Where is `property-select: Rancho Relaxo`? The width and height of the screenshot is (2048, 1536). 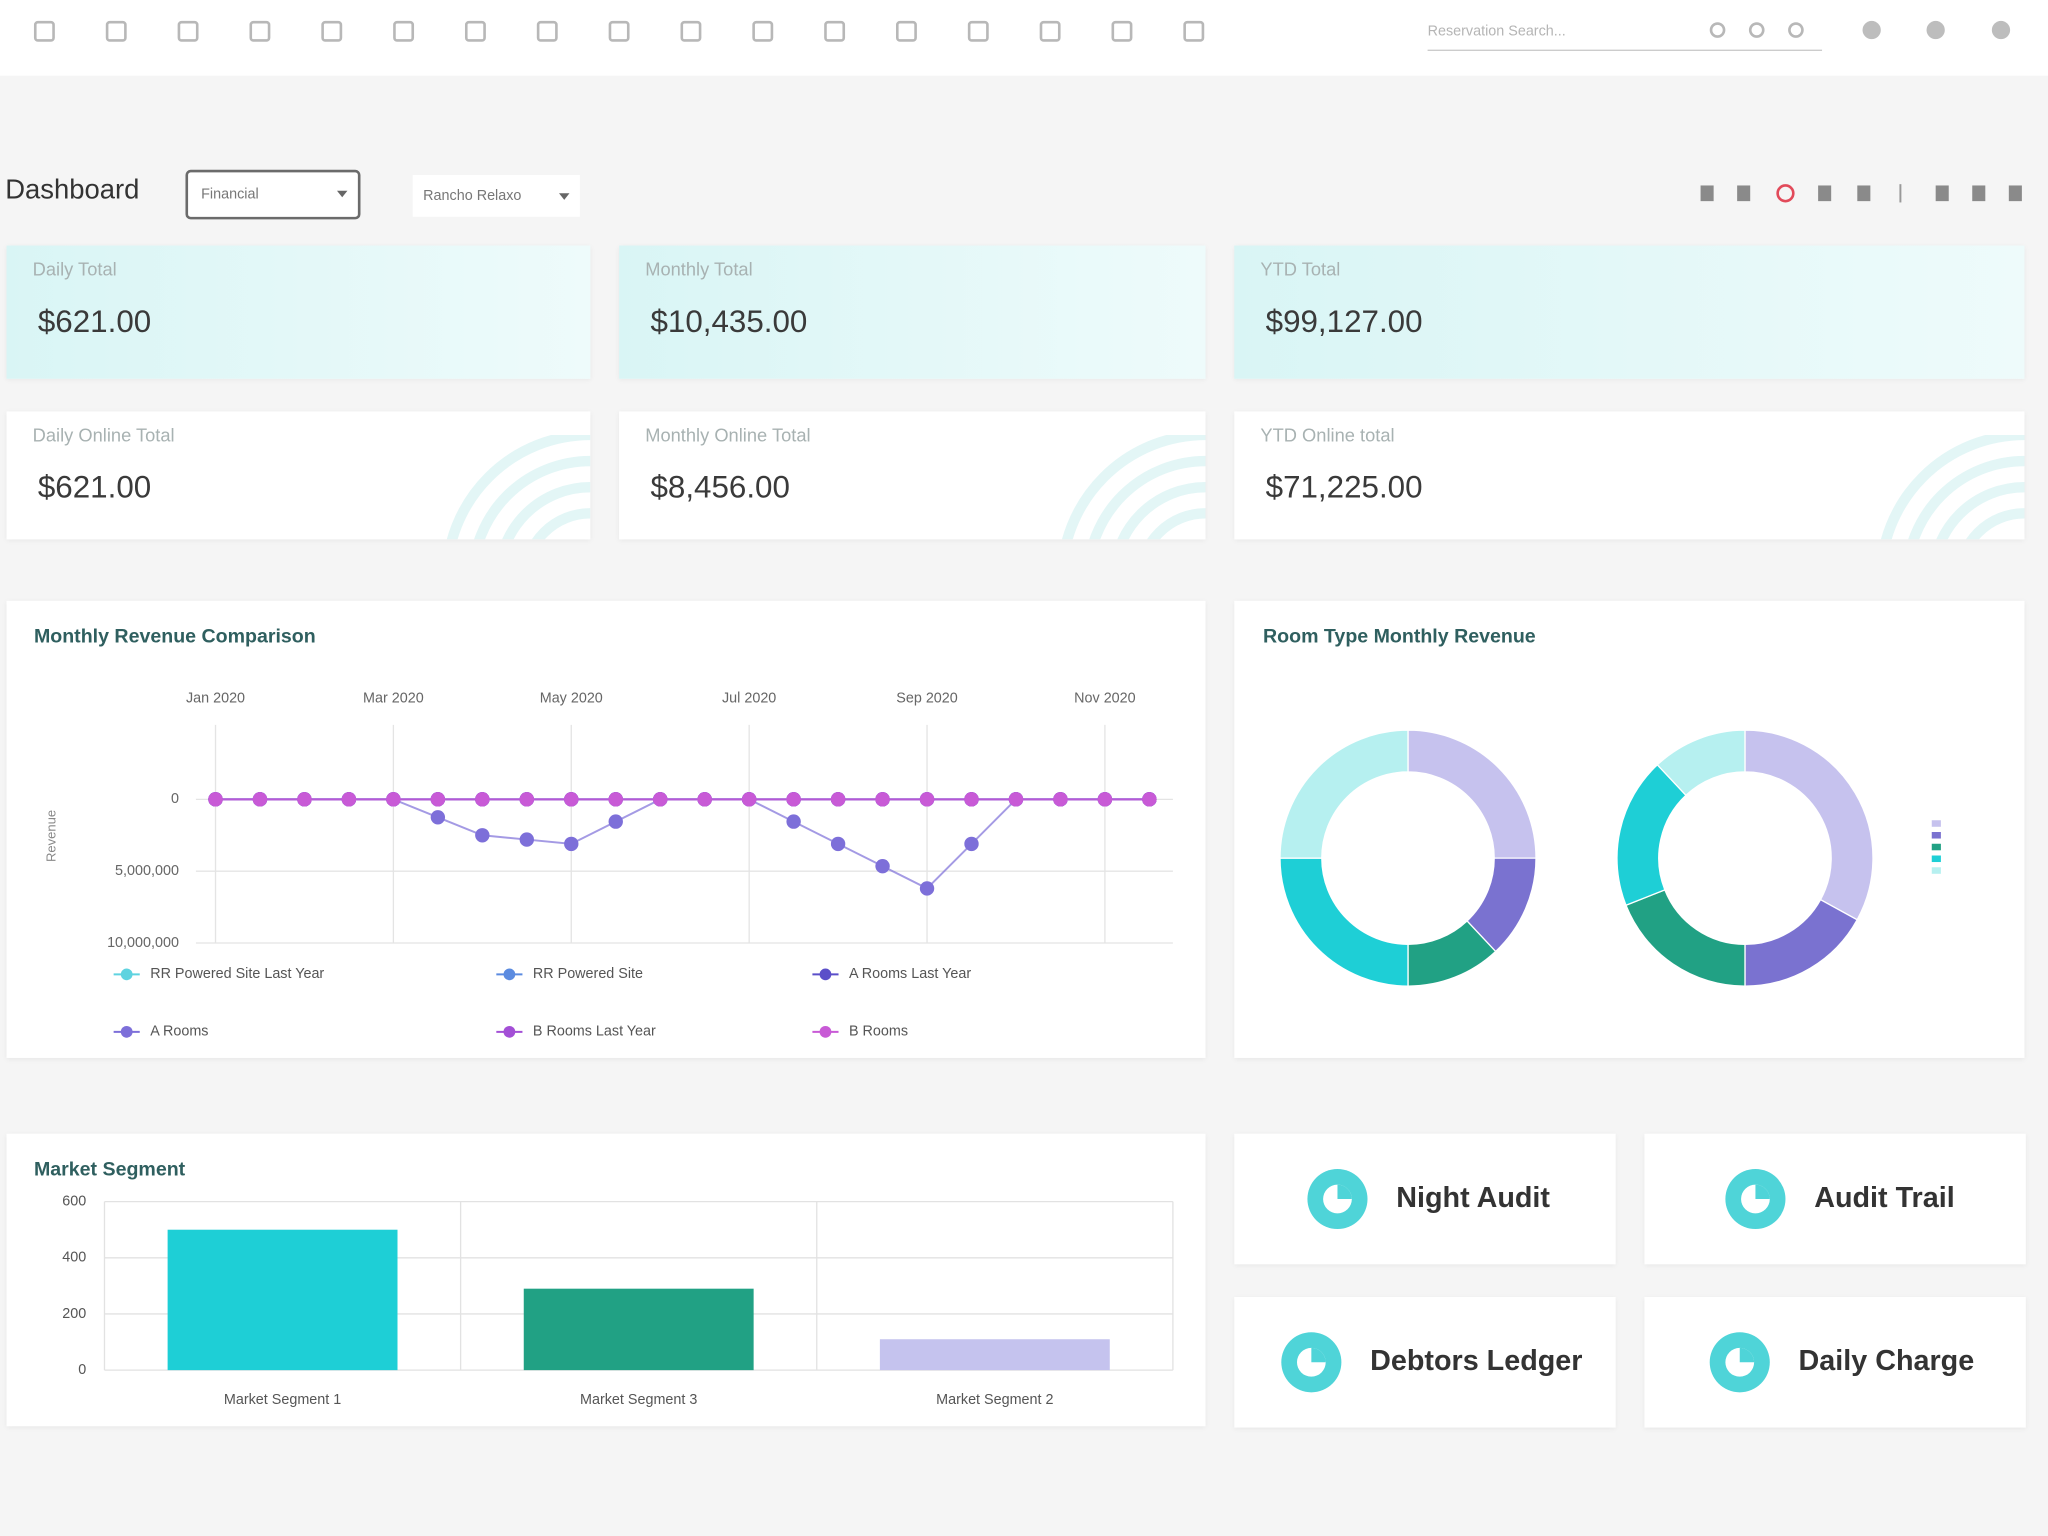 property-select: Rancho Relaxo is located at coordinates (496, 196).